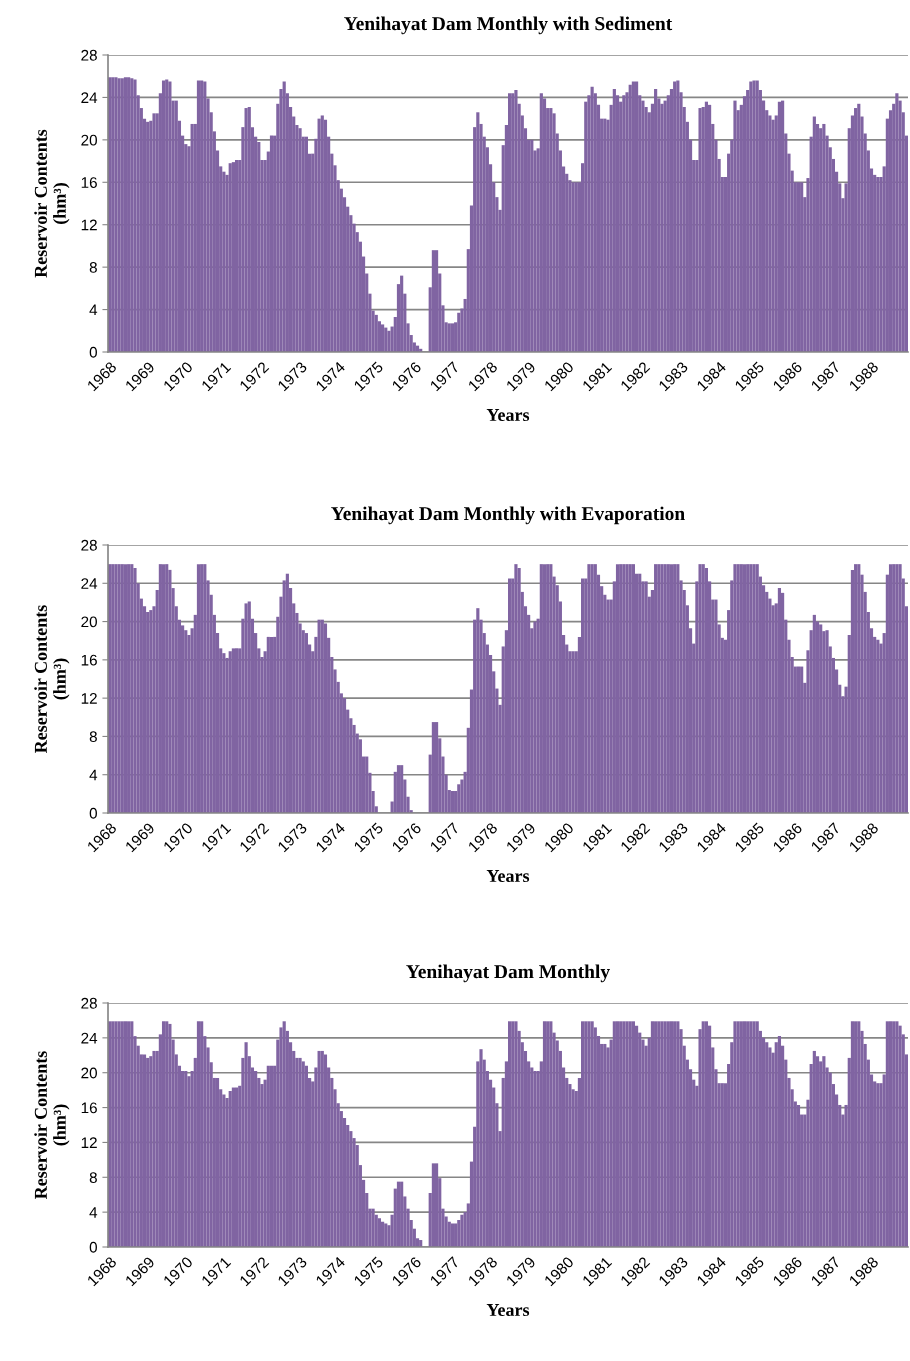  Describe the element at coordinates (508, 515) in the screenshot. I see `chart-title: Yenihayat Dam Monthly with Evaporation` at that location.